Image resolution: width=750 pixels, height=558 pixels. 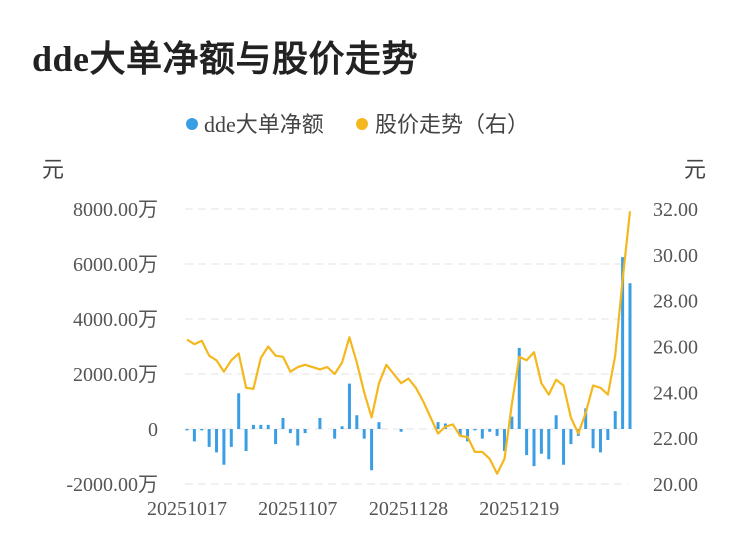 What do you see at coordinates (225, 59) in the screenshot?
I see `chart-title: dde大单净额与股价走势` at bounding box center [225, 59].